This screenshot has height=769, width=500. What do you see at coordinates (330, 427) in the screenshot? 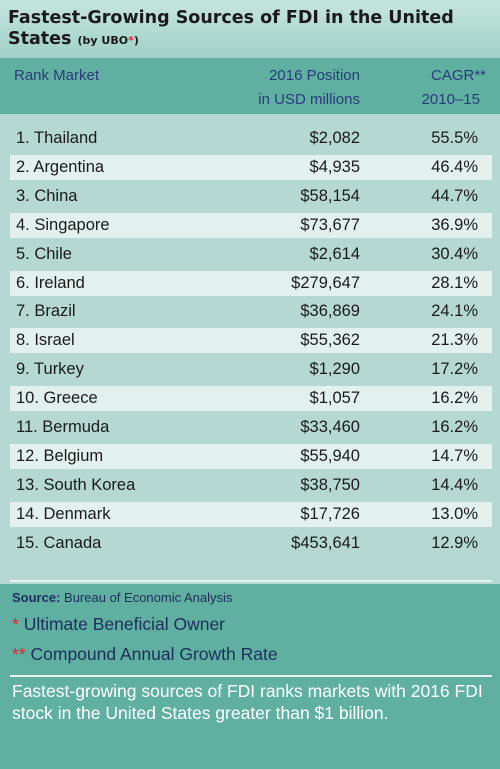
I see `position-cell: $33,460` at bounding box center [330, 427].